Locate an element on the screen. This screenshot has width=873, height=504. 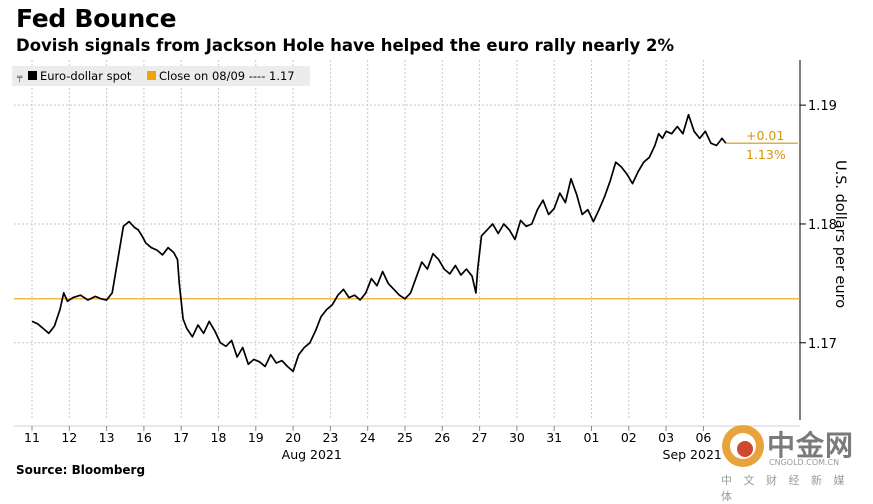
source-note: Source: Bloomberg is located at coordinates (81, 470).